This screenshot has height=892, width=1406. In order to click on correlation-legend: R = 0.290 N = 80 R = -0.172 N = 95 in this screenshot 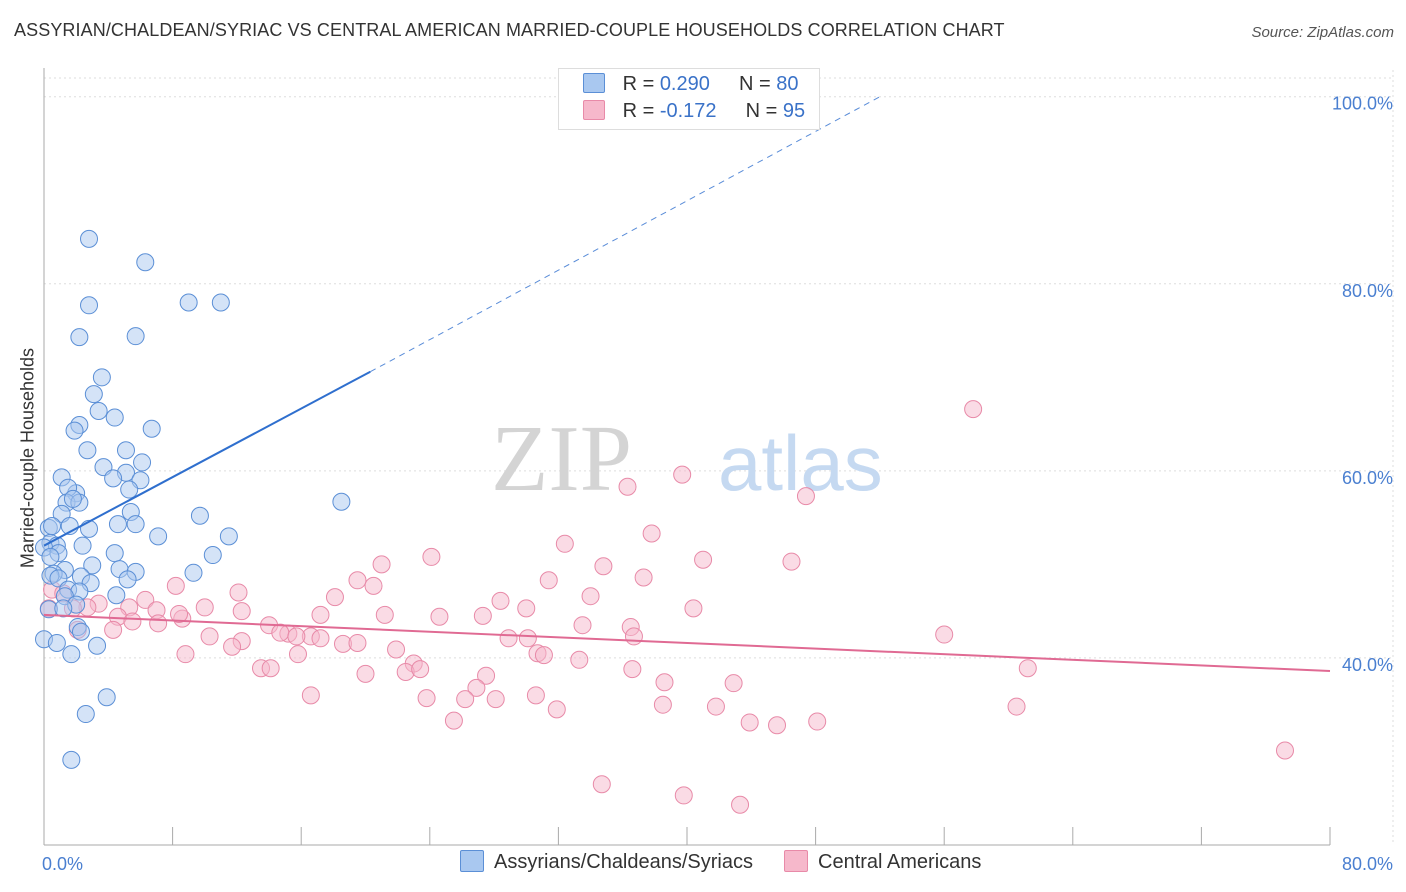, I will do `click(689, 99)`.